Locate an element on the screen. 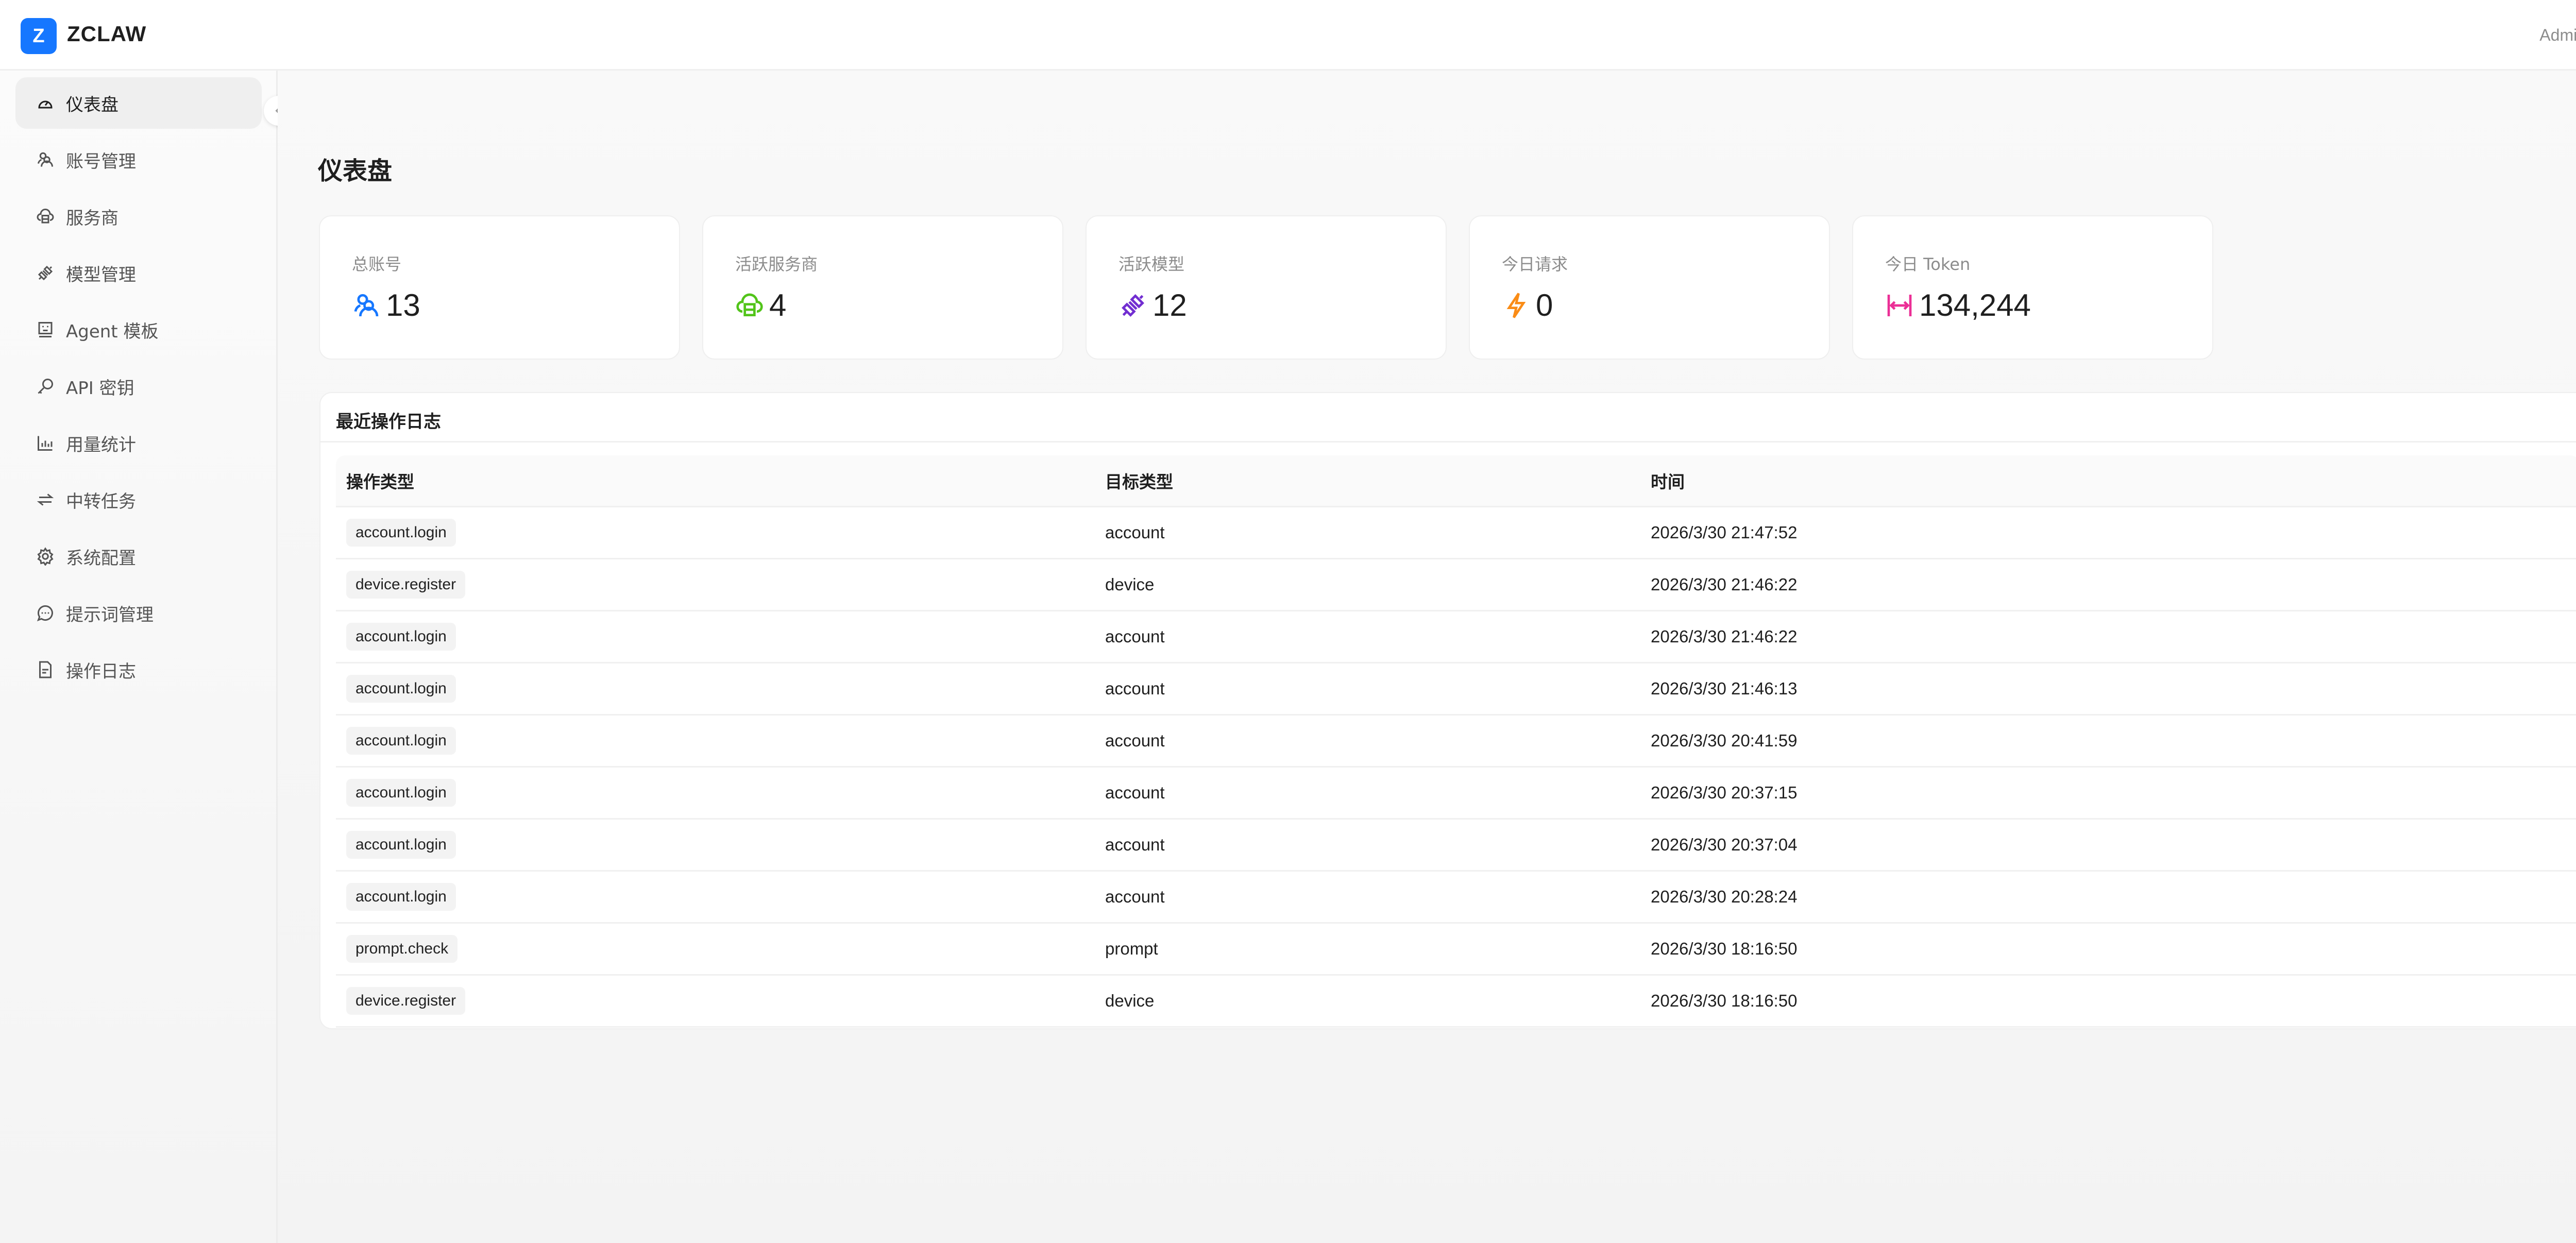 Image resolution: width=2576 pixels, height=1243 pixels. time-cell: 2026/3/30 20:28:24 is located at coordinates (2108, 897).